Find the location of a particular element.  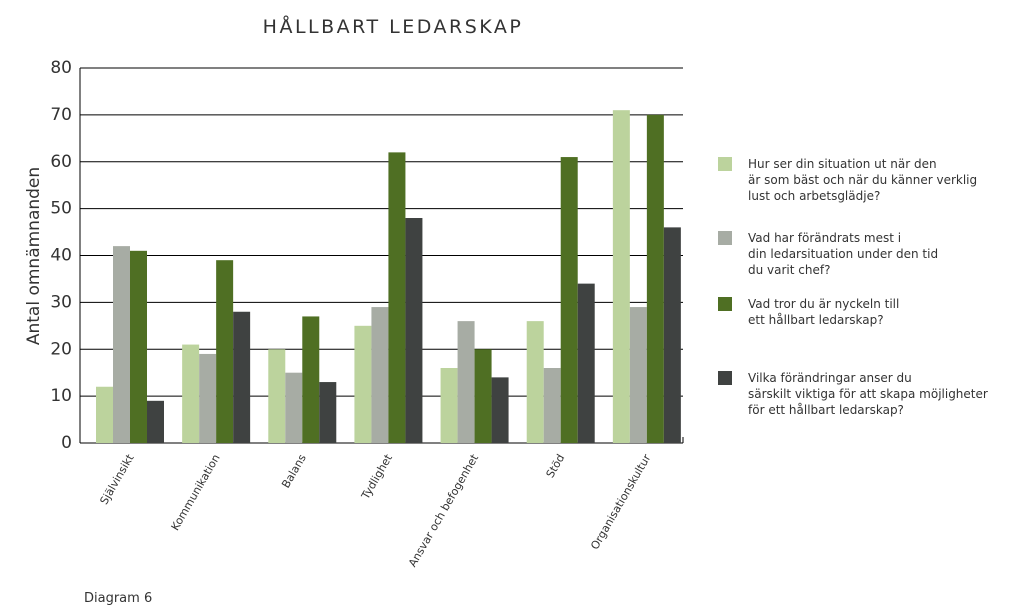

x-tick-label: Ansvar och befogenhet is located at coordinates (444, 510).